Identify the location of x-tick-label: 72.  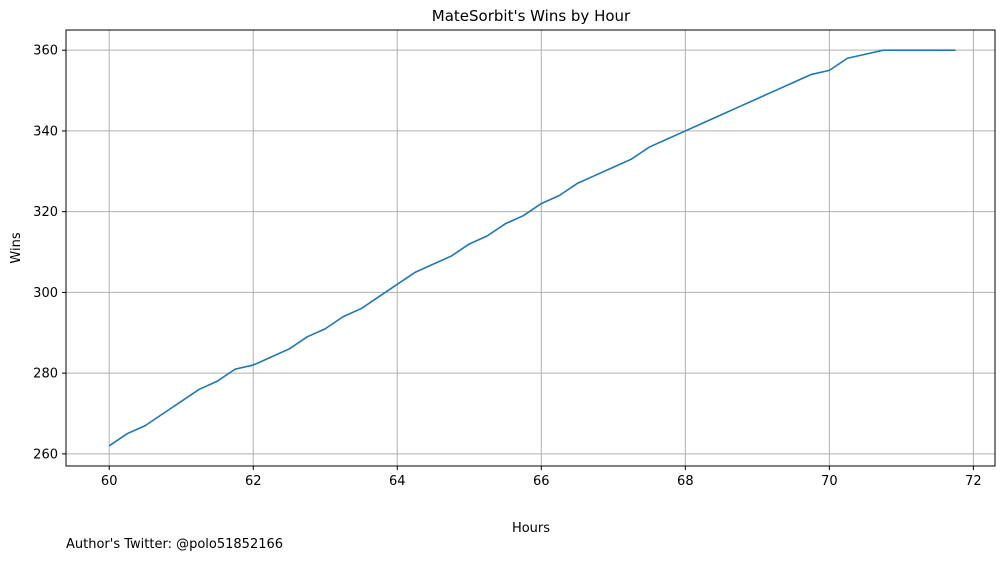
(973, 481).